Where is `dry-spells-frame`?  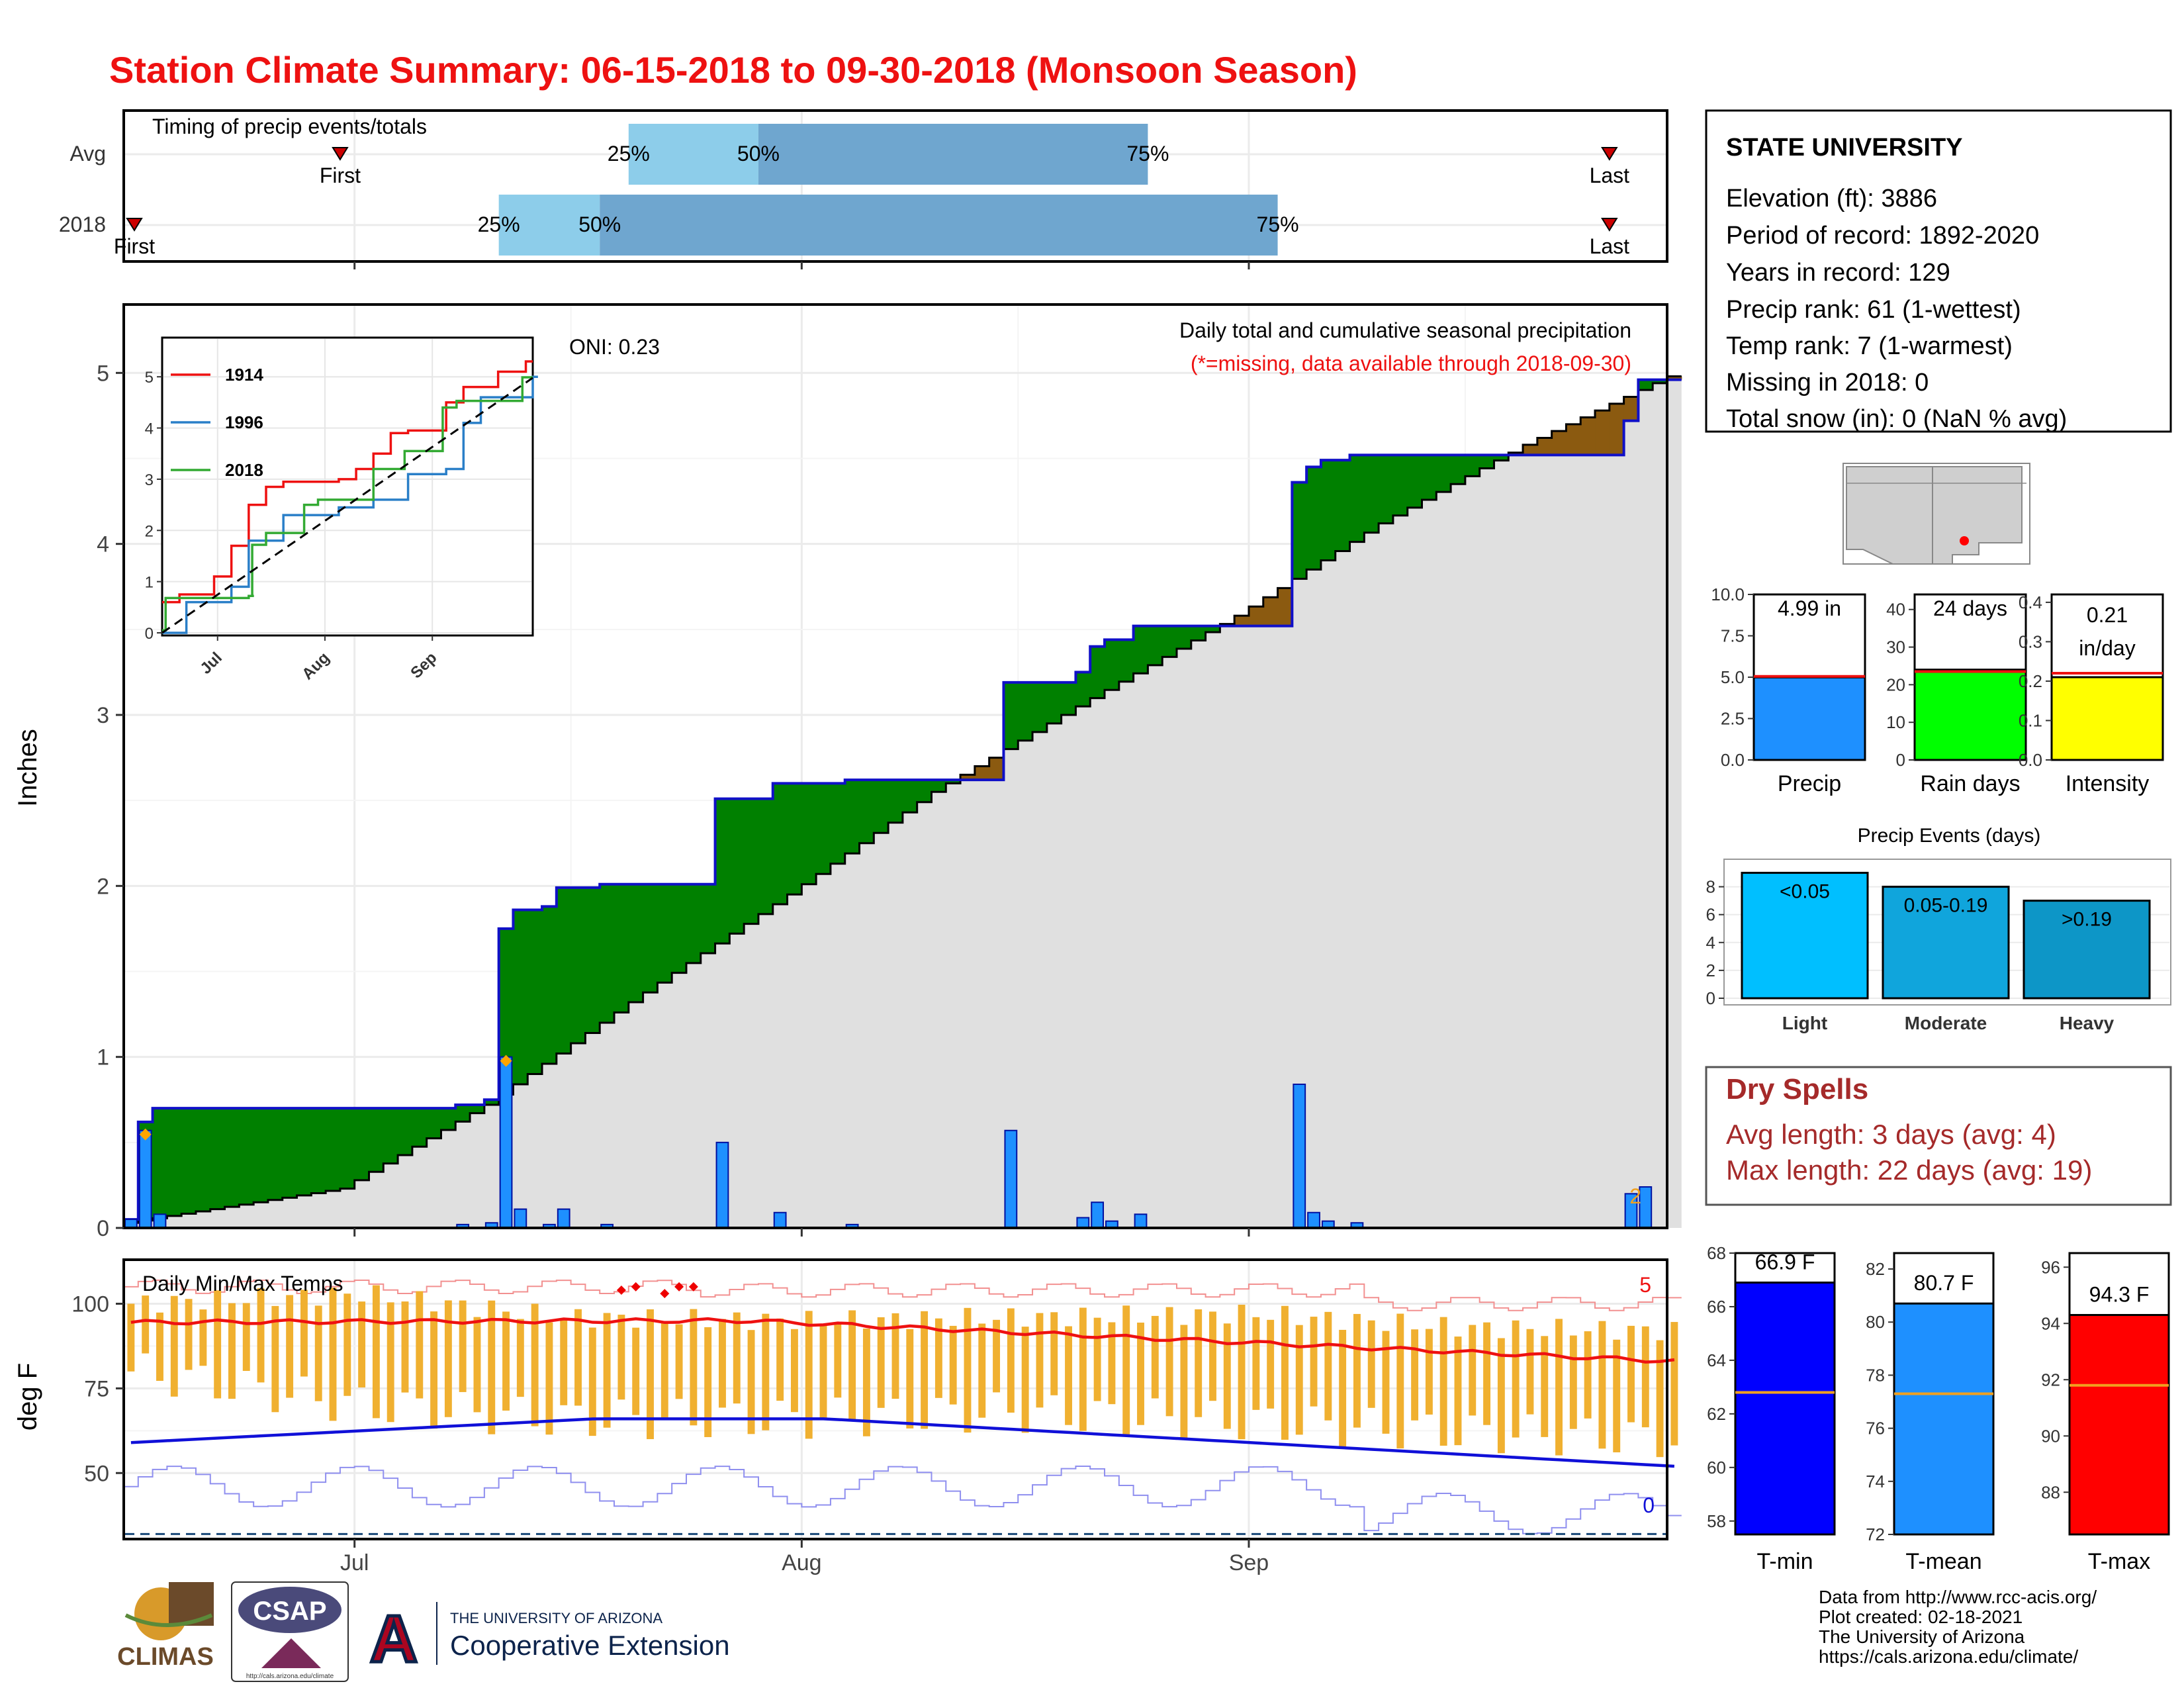 dry-spells-frame is located at coordinates (1939, 1136).